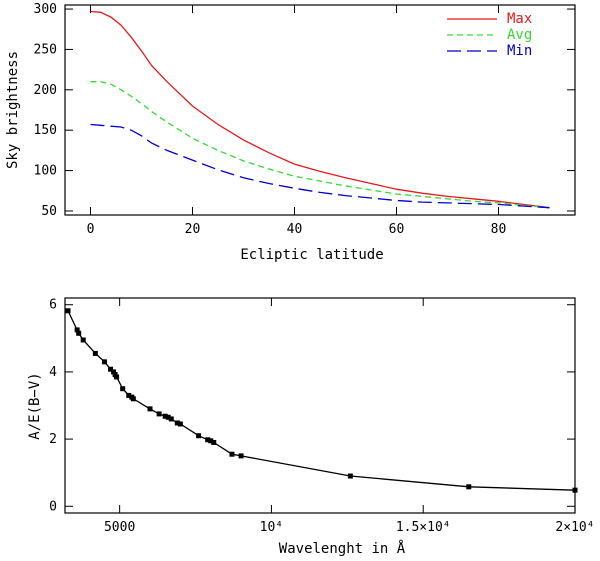  Describe the element at coordinates (13, 110) in the screenshot. I see `chart1-ylabel: Sky brightness` at that location.